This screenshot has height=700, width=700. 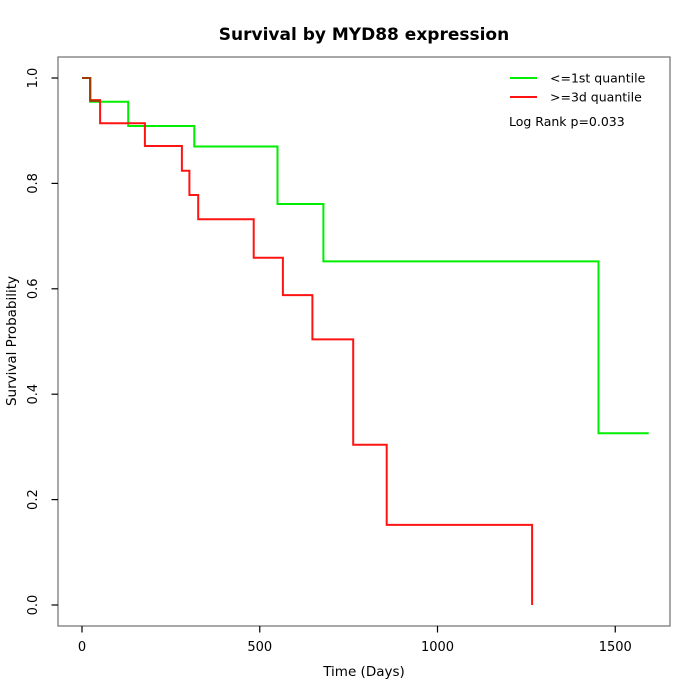 What do you see at coordinates (598, 78) in the screenshot?
I see `legend-label-first-quantile: <=1st quantile` at bounding box center [598, 78].